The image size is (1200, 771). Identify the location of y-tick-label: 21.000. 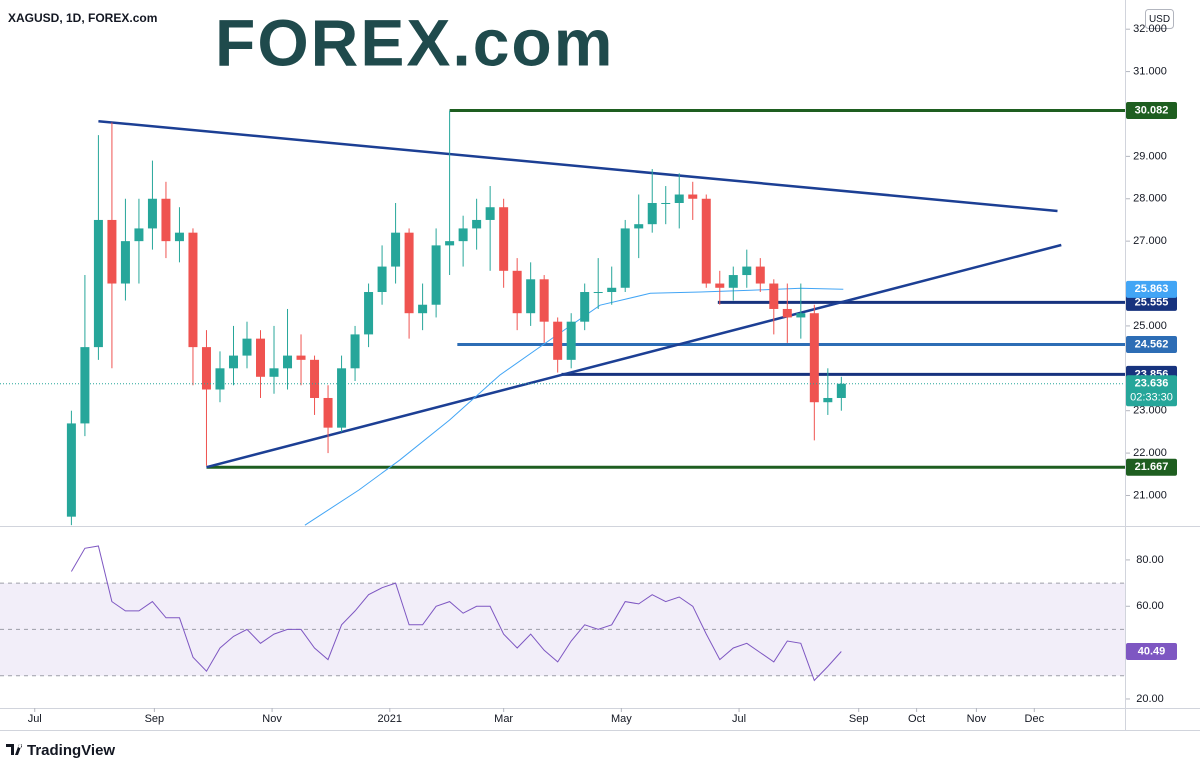
(1150, 495).